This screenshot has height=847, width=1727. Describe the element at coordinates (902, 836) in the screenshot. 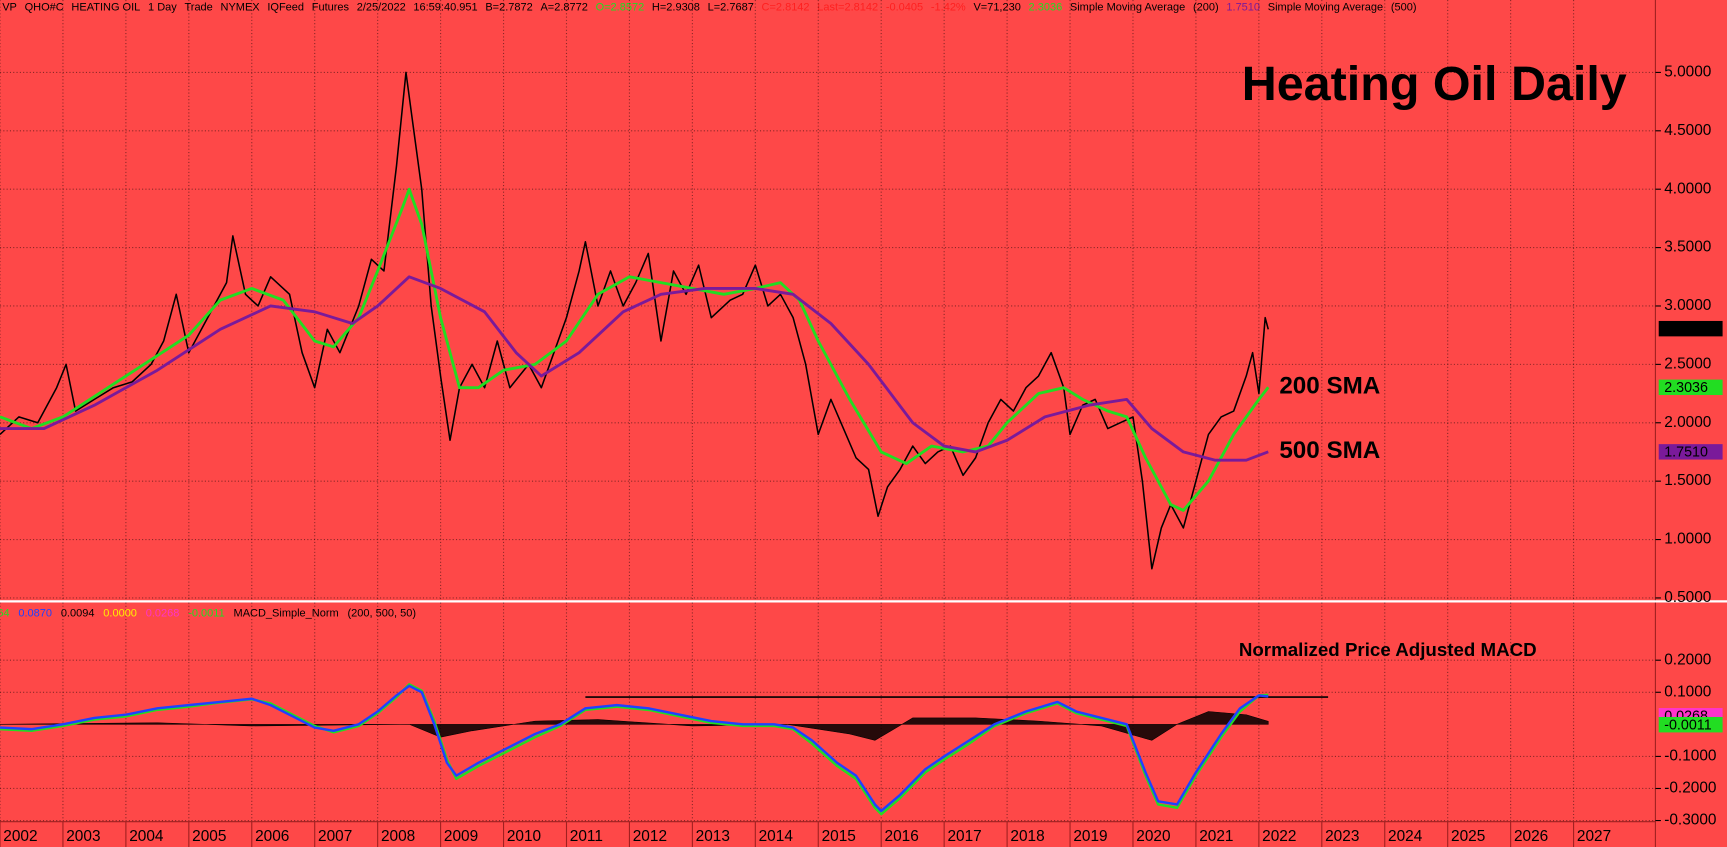

I see `x-tick-label: 2016` at that location.